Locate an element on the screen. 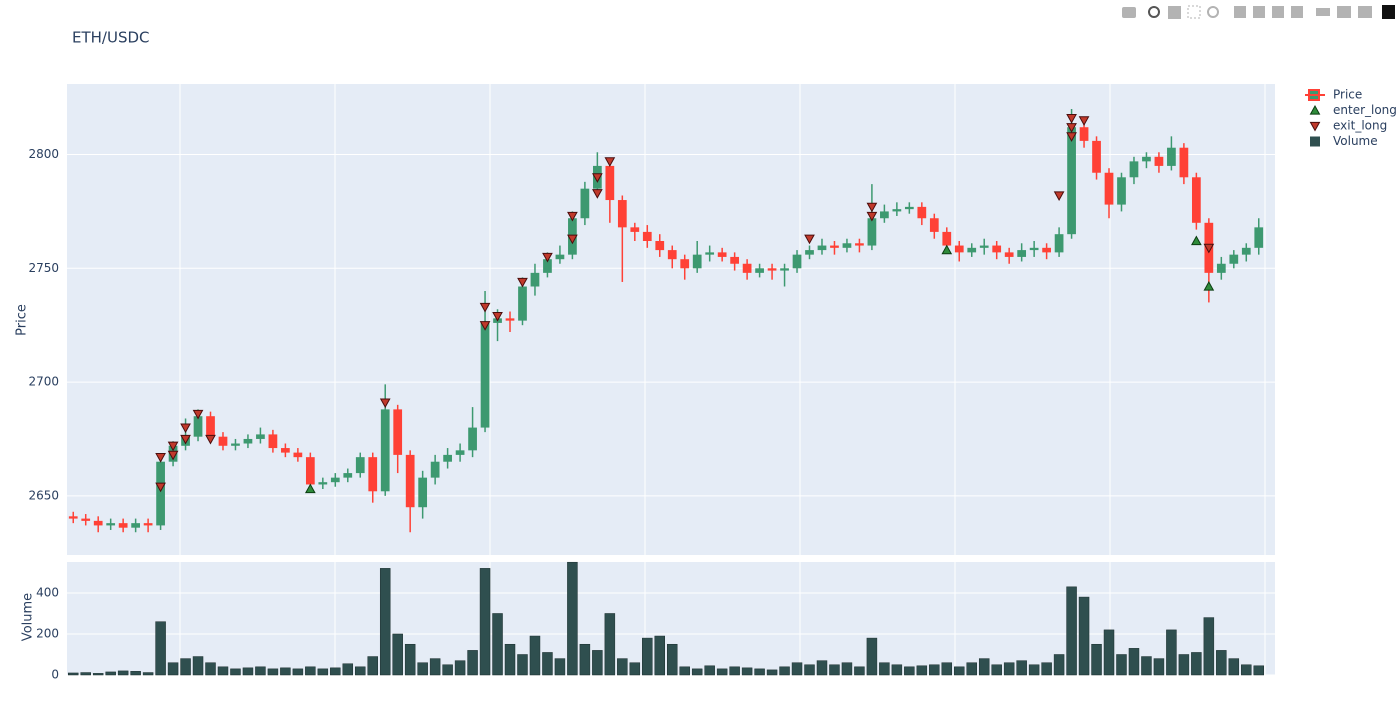 The image size is (1400, 720). box-select-icon is located at coordinates (1194, 12).